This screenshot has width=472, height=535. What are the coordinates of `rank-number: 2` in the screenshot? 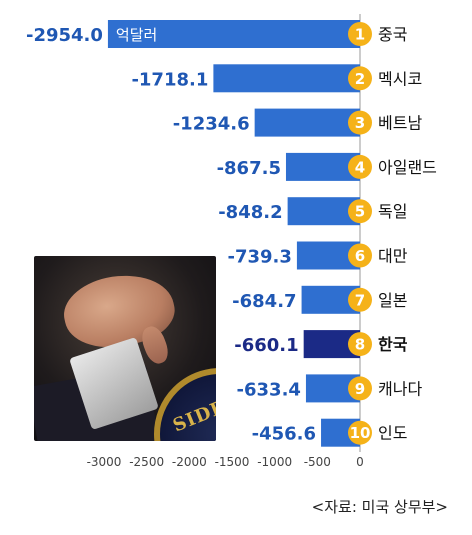 It's located at (360, 79).